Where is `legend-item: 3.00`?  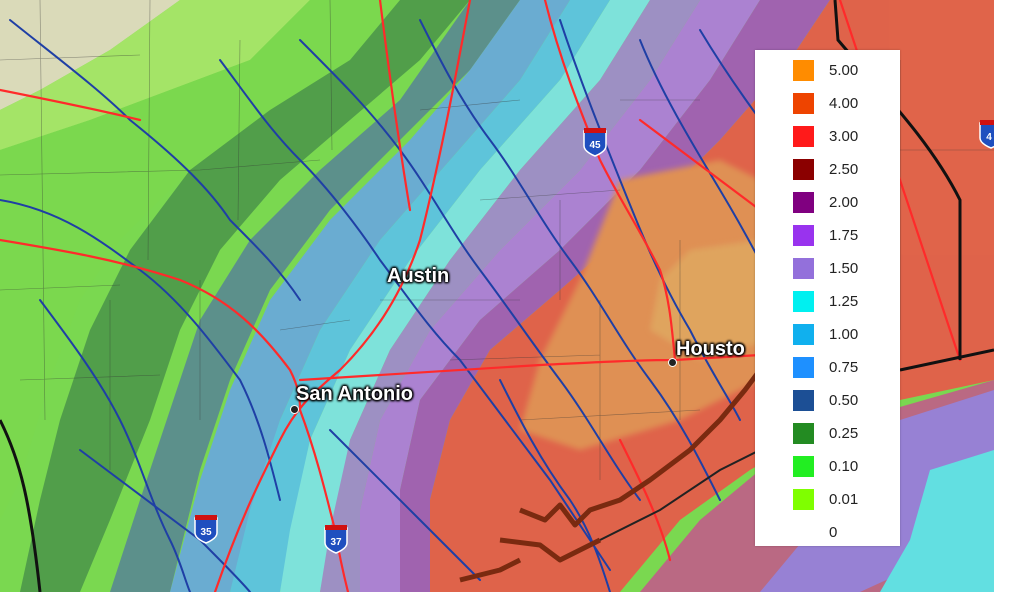
legend-item: 3.00 is located at coordinates (848, 136).